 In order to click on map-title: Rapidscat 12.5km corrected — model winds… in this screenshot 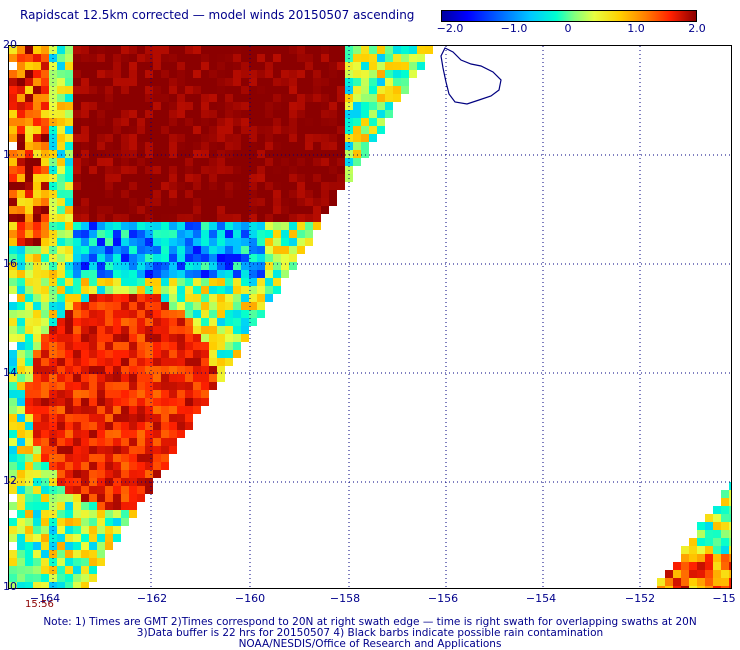, I will do `click(217, 15)`.